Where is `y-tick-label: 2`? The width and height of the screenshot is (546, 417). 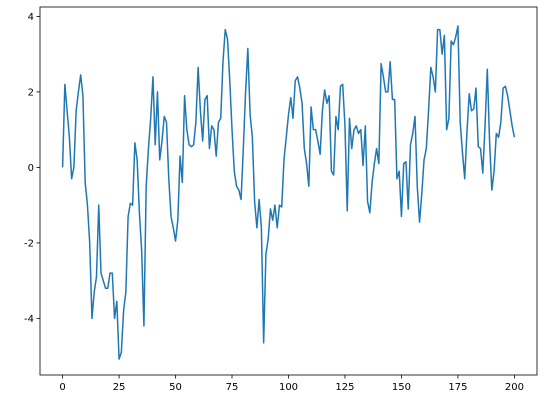 y-tick-label: 2 is located at coordinates (31, 92).